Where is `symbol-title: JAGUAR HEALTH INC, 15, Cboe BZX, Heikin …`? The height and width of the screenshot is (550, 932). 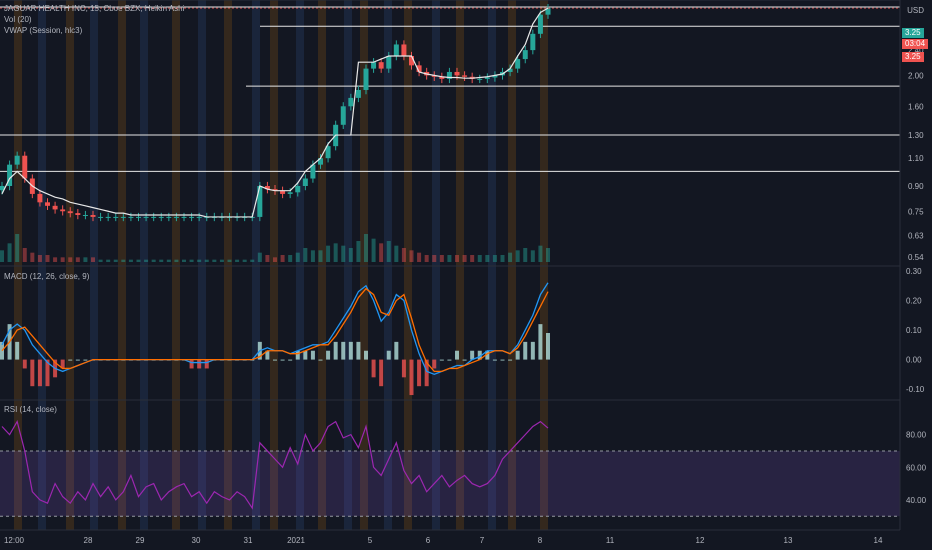
symbol-title: JAGUAR HEALTH INC, 15, Cboe BZX, Heikin … is located at coordinates (94, 8).